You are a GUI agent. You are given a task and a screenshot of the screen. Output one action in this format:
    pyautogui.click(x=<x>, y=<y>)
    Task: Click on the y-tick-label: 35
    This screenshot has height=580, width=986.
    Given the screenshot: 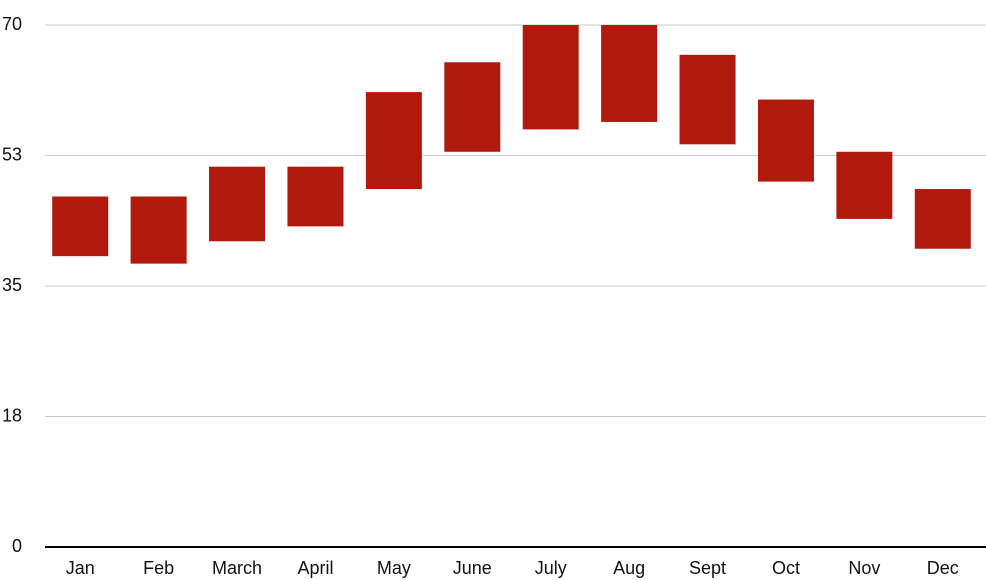 What is the action you would take?
    pyautogui.click(x=12, y=285)
    